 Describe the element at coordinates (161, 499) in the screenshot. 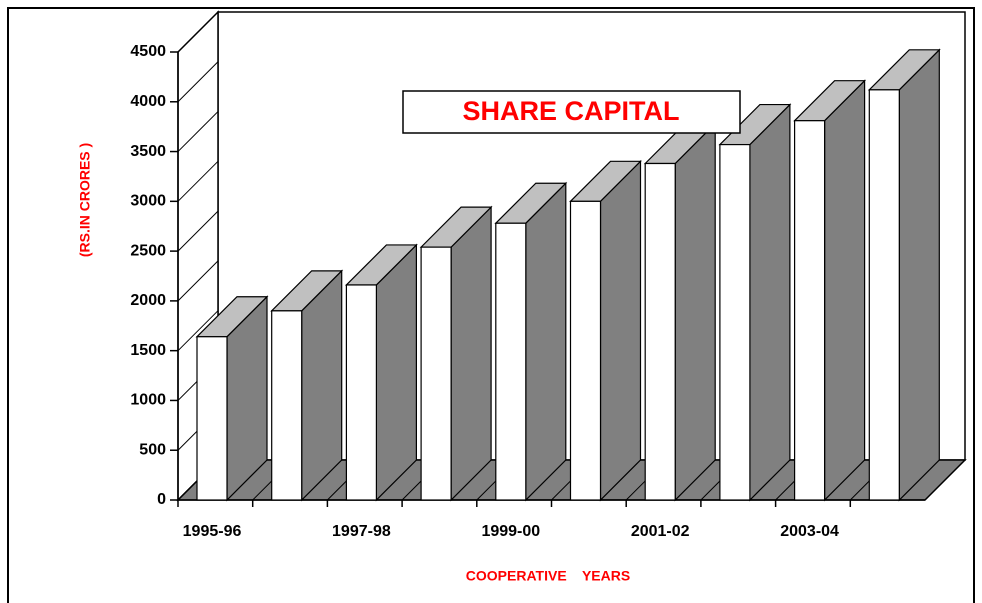

I see `y-tick-label: 0` at that location.